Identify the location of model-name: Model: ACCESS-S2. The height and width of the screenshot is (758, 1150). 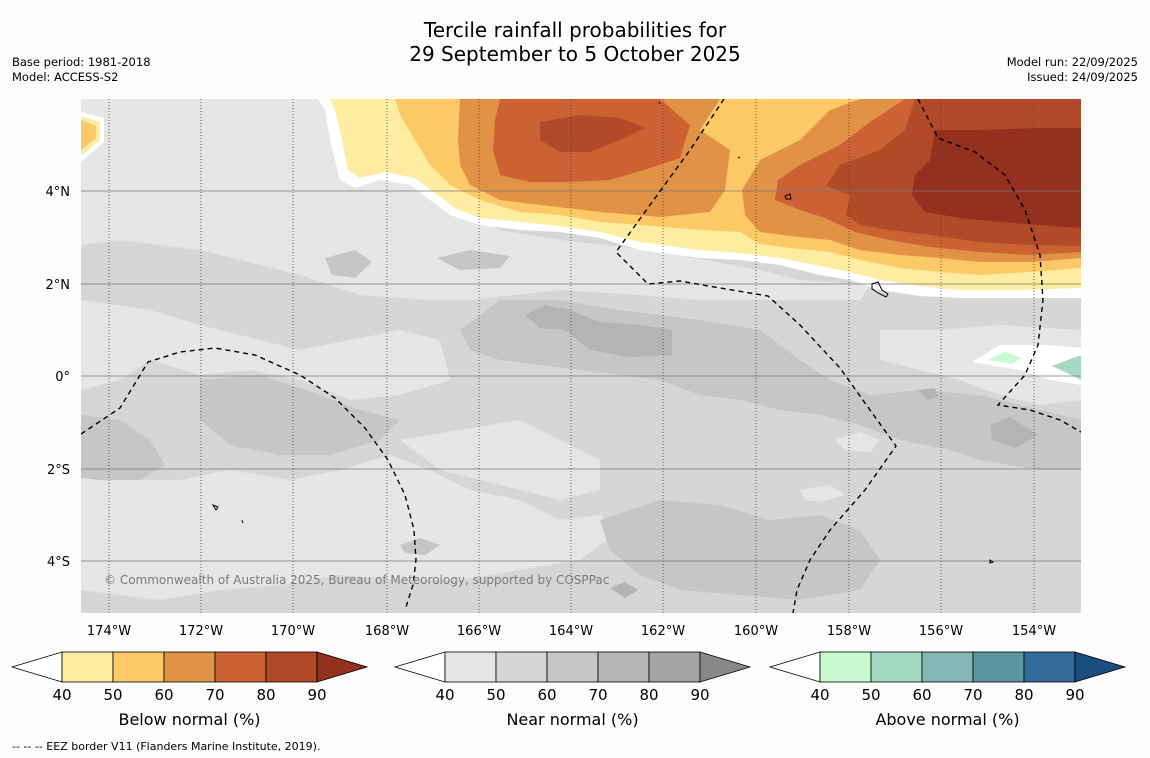
(65, 77).